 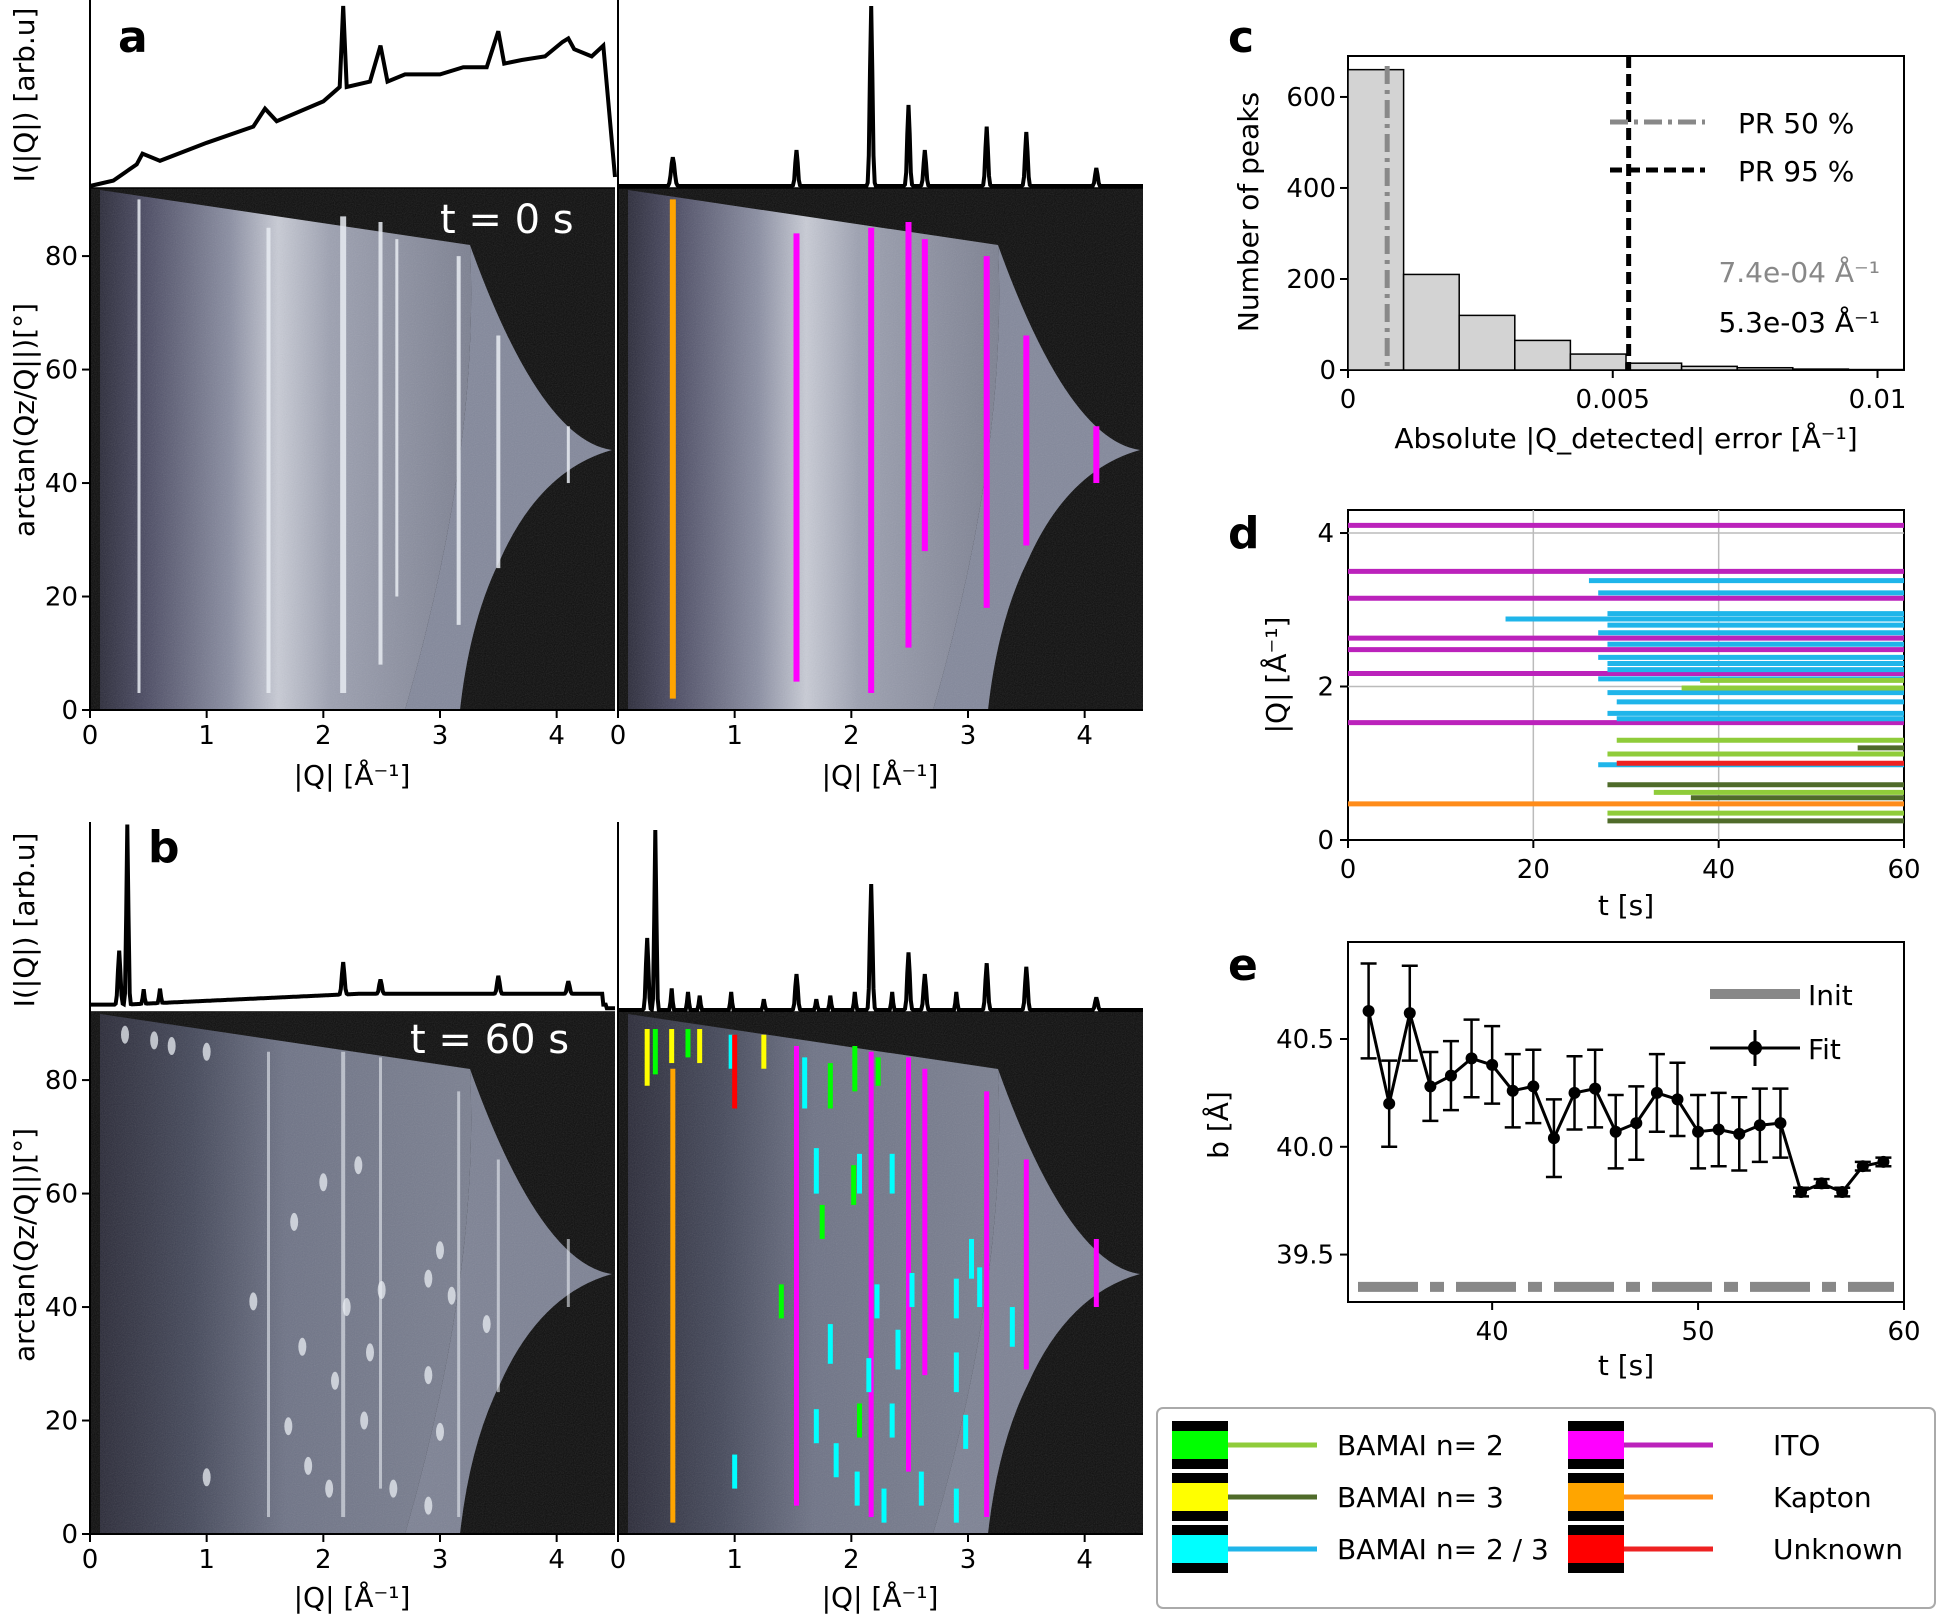 I want to click on c-ylabel: Number of peaks, so click(x=1248, y=212).